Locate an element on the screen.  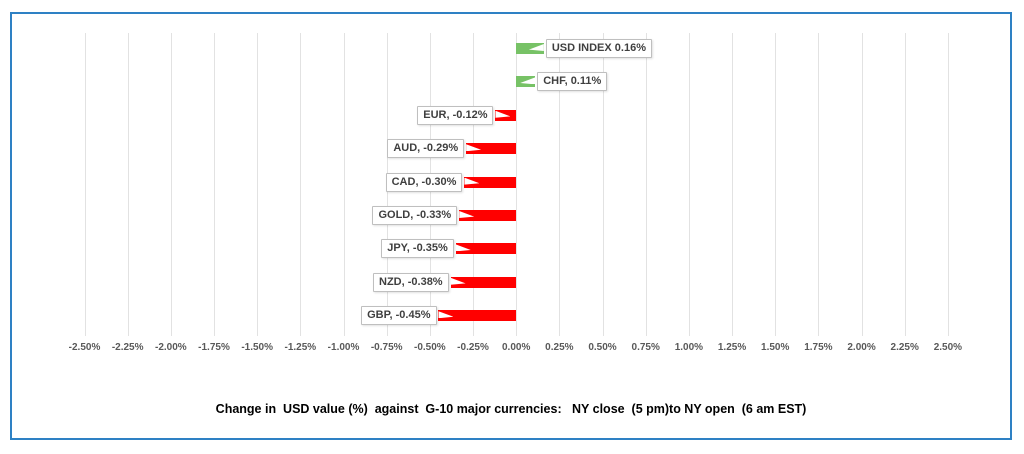
x-tick-label-0-50: -0.50% is located at coordinates (430, 347).